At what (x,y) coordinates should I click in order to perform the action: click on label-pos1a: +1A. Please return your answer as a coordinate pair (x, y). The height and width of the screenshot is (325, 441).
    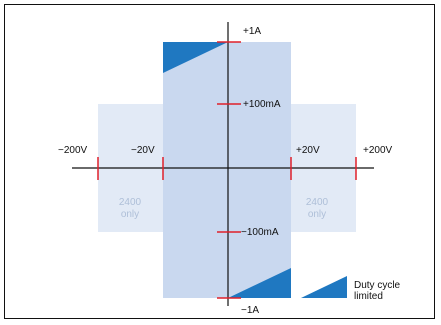
    Looking at the image, I should click on (252, 31).